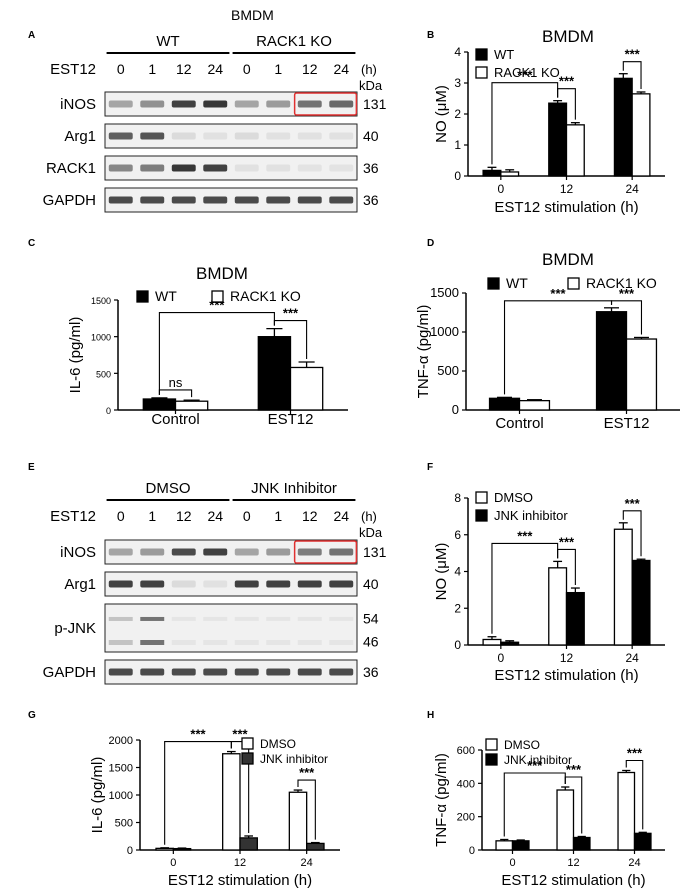 This screenshot has height=889, width=694. I want to click on y-tick-label: 1000, so click(444, 331).